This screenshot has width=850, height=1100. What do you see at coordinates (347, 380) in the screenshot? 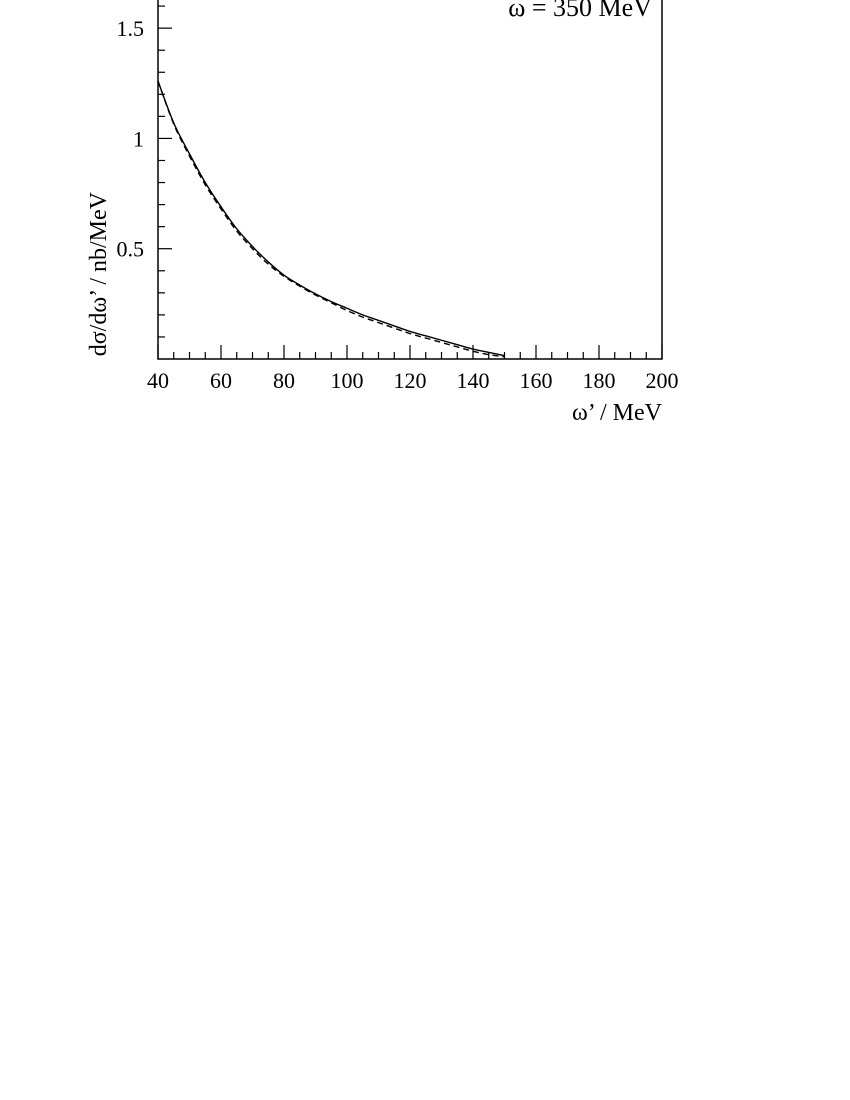
I see `x-tick-label: 100` at bounding box center [347, 380].